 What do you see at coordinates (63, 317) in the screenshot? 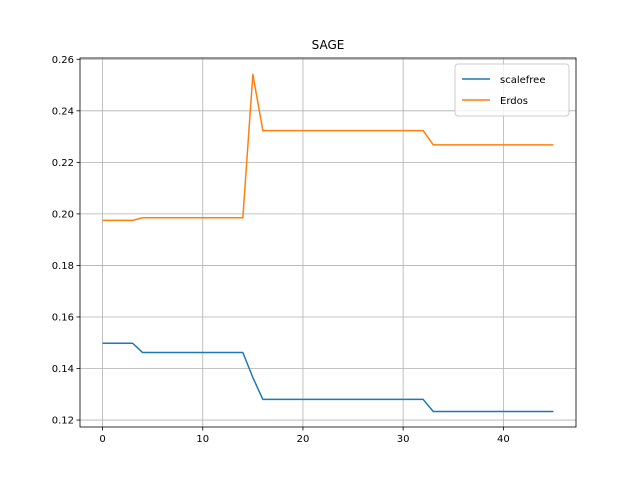
I see `y-tick-label: 0.16` at bounding box center [63, 317].